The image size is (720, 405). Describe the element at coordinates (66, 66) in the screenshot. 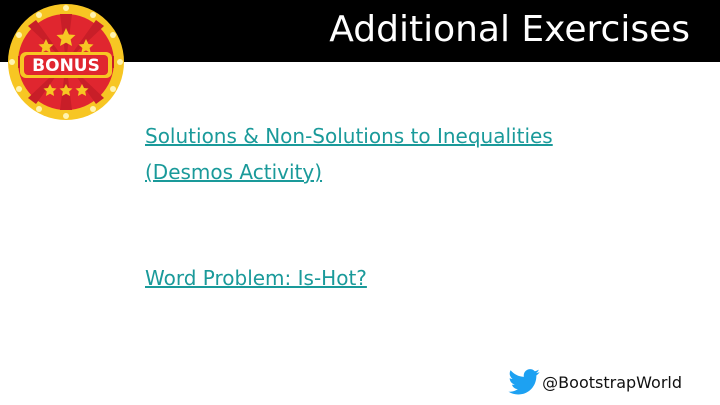

I see `badge-label: BONUS` at that location.